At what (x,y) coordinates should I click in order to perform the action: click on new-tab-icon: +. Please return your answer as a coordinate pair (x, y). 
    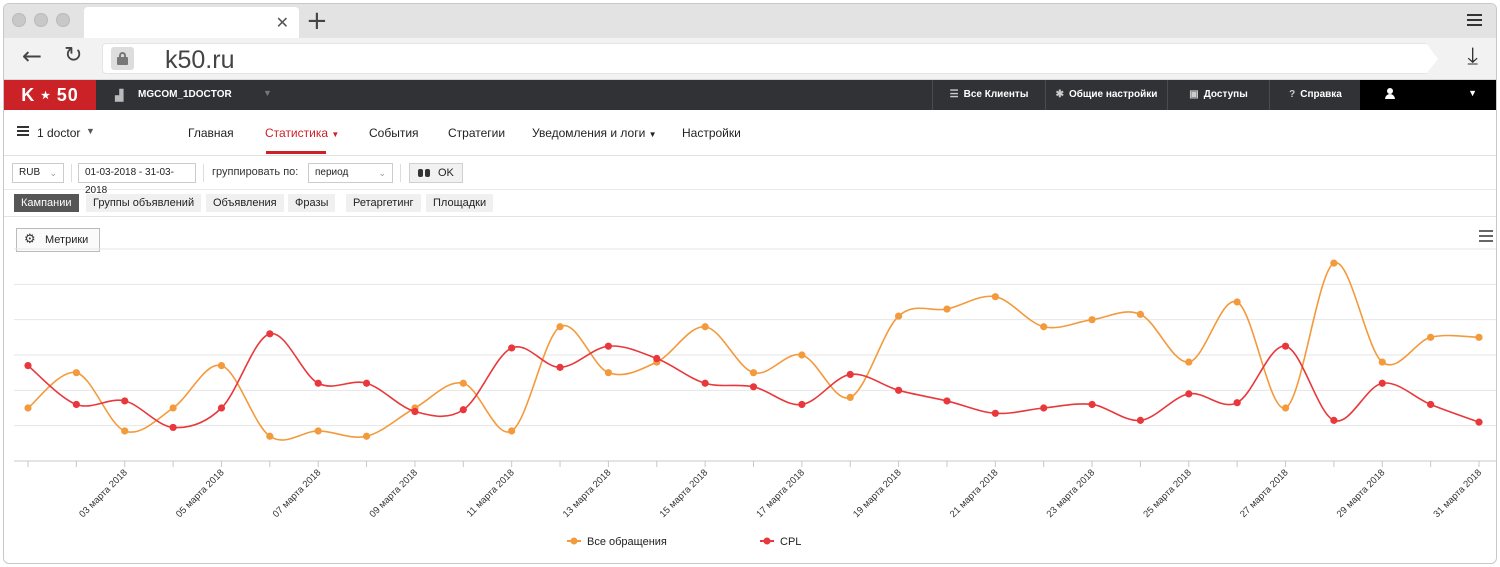
    Looking at the image, I should click on (317, 21).